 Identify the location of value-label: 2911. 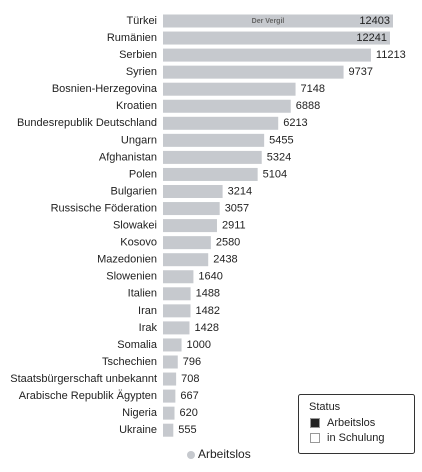
(234, 226).